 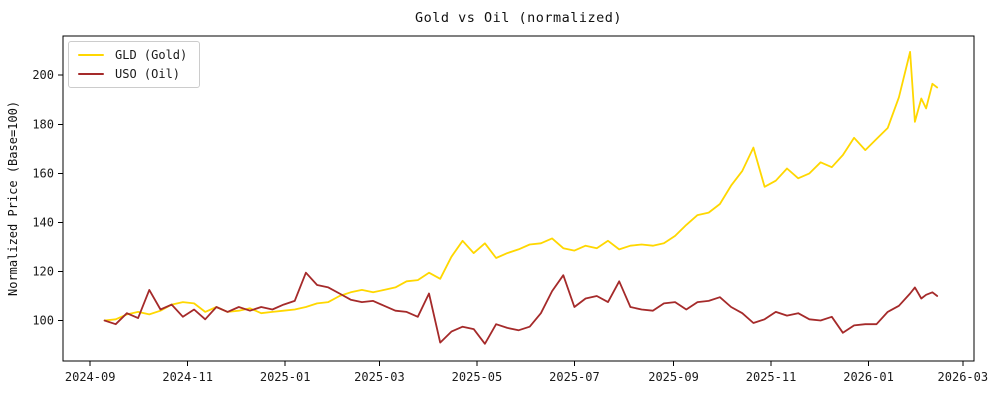 I want to click on legend-label-uso: USO (Oil), so click(x=148, y=74).